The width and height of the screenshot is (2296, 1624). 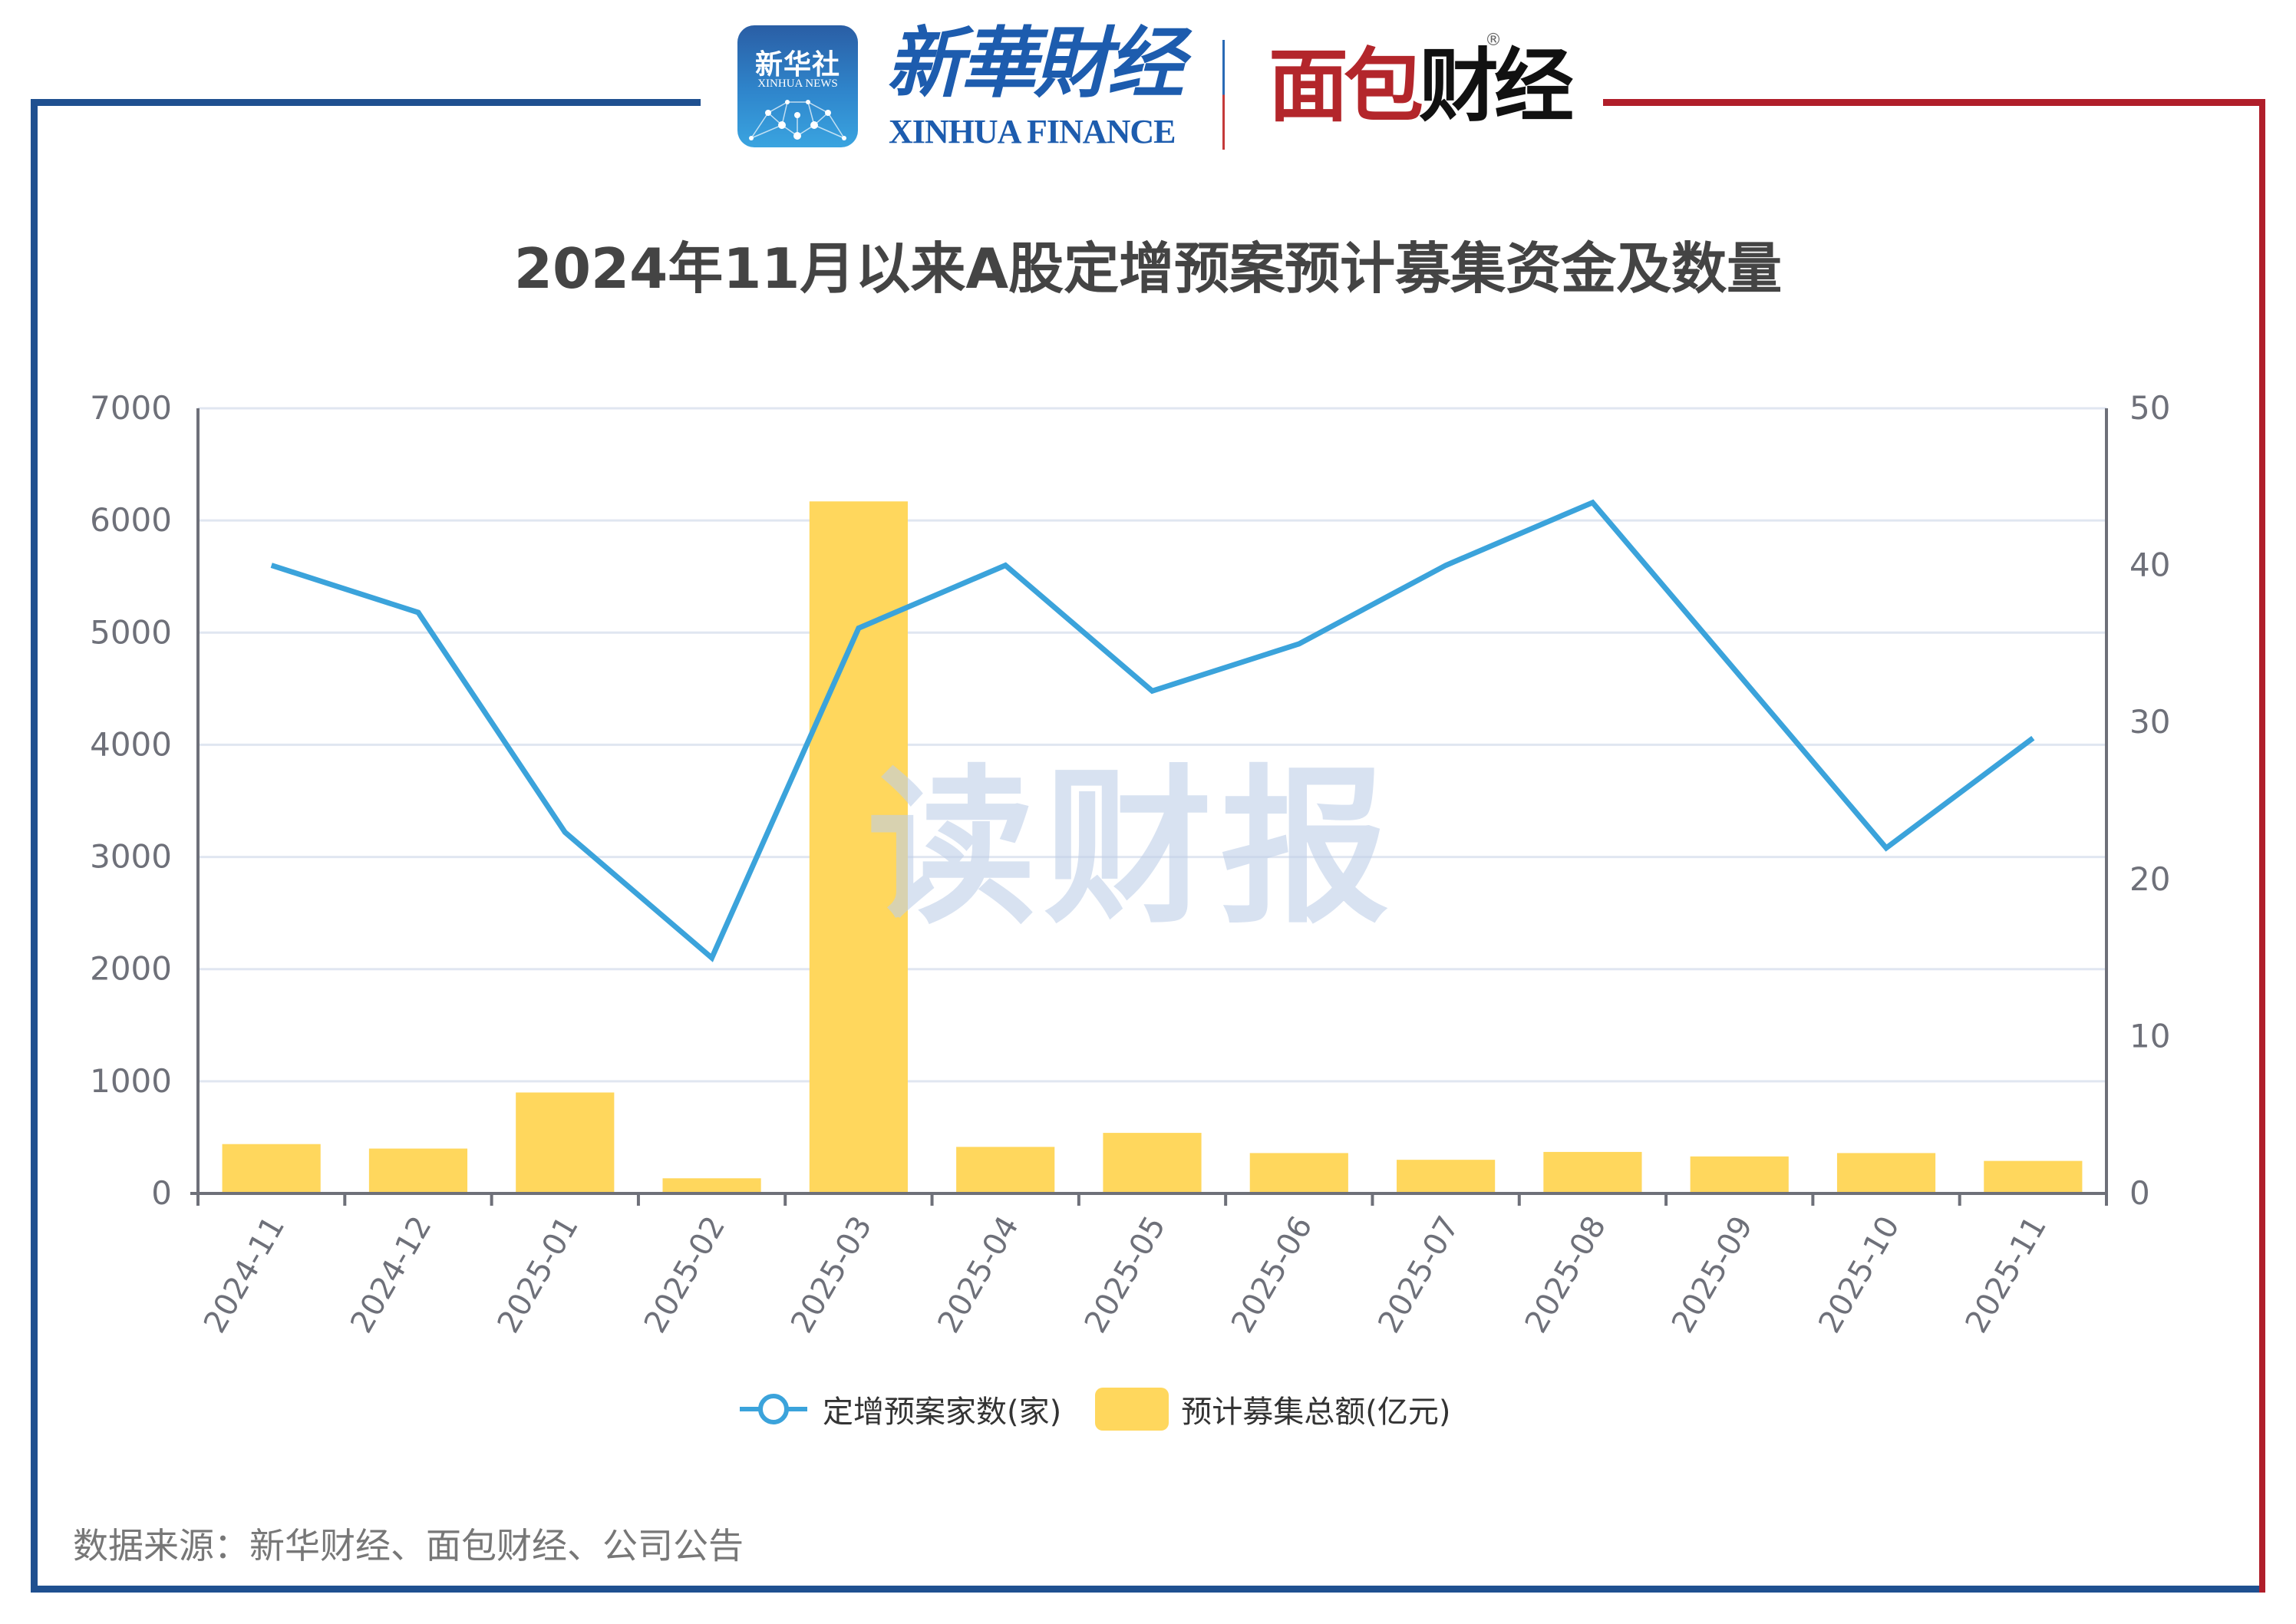 What do you see at coordinates (1132, 1409) in the screenshot?
I see `bar-series-swatch-icon` at bounding box center [1132, 1409].